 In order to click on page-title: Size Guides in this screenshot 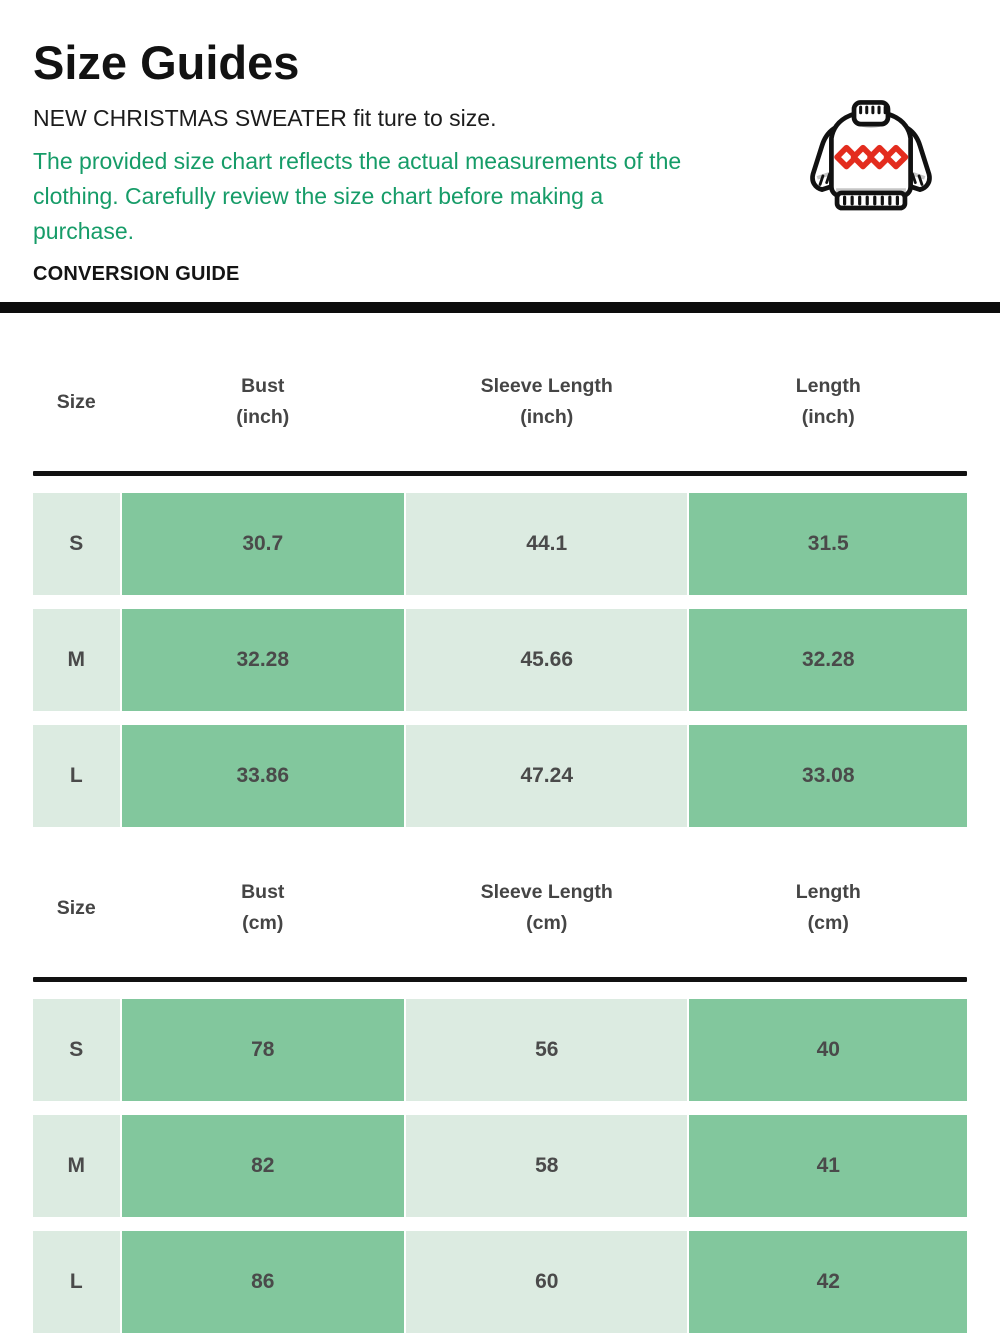, I will do `click(166, 62)`.